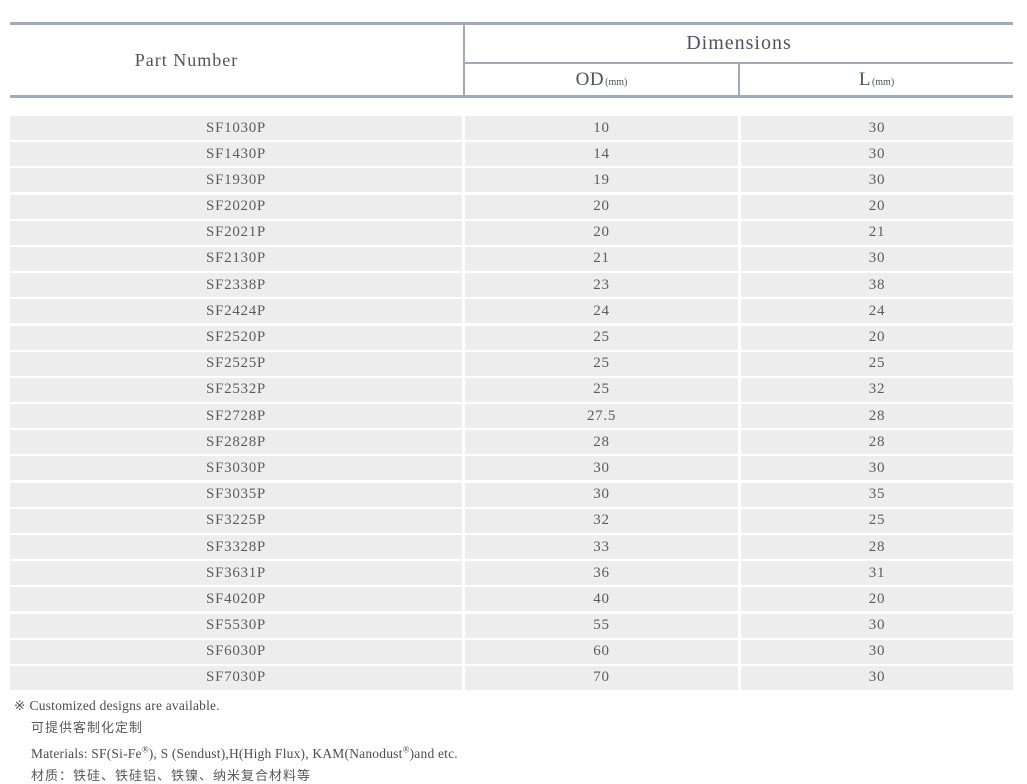  I want to click on table-row: SF1430P 14 30, so click(511, 154).